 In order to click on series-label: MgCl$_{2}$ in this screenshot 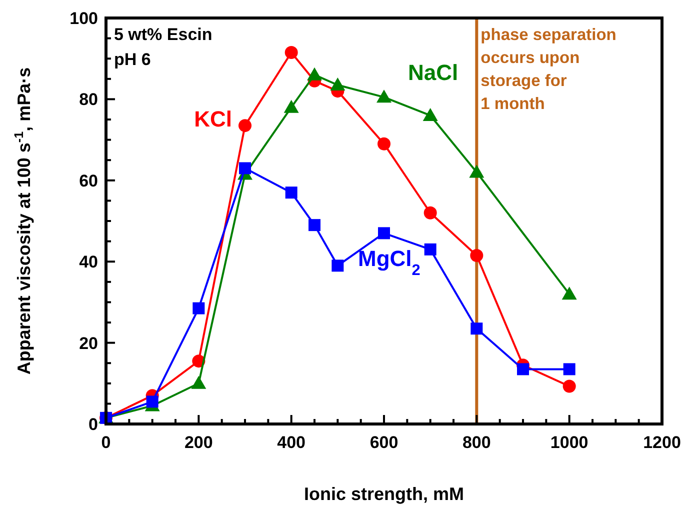, I will do `click(389, 262)`.